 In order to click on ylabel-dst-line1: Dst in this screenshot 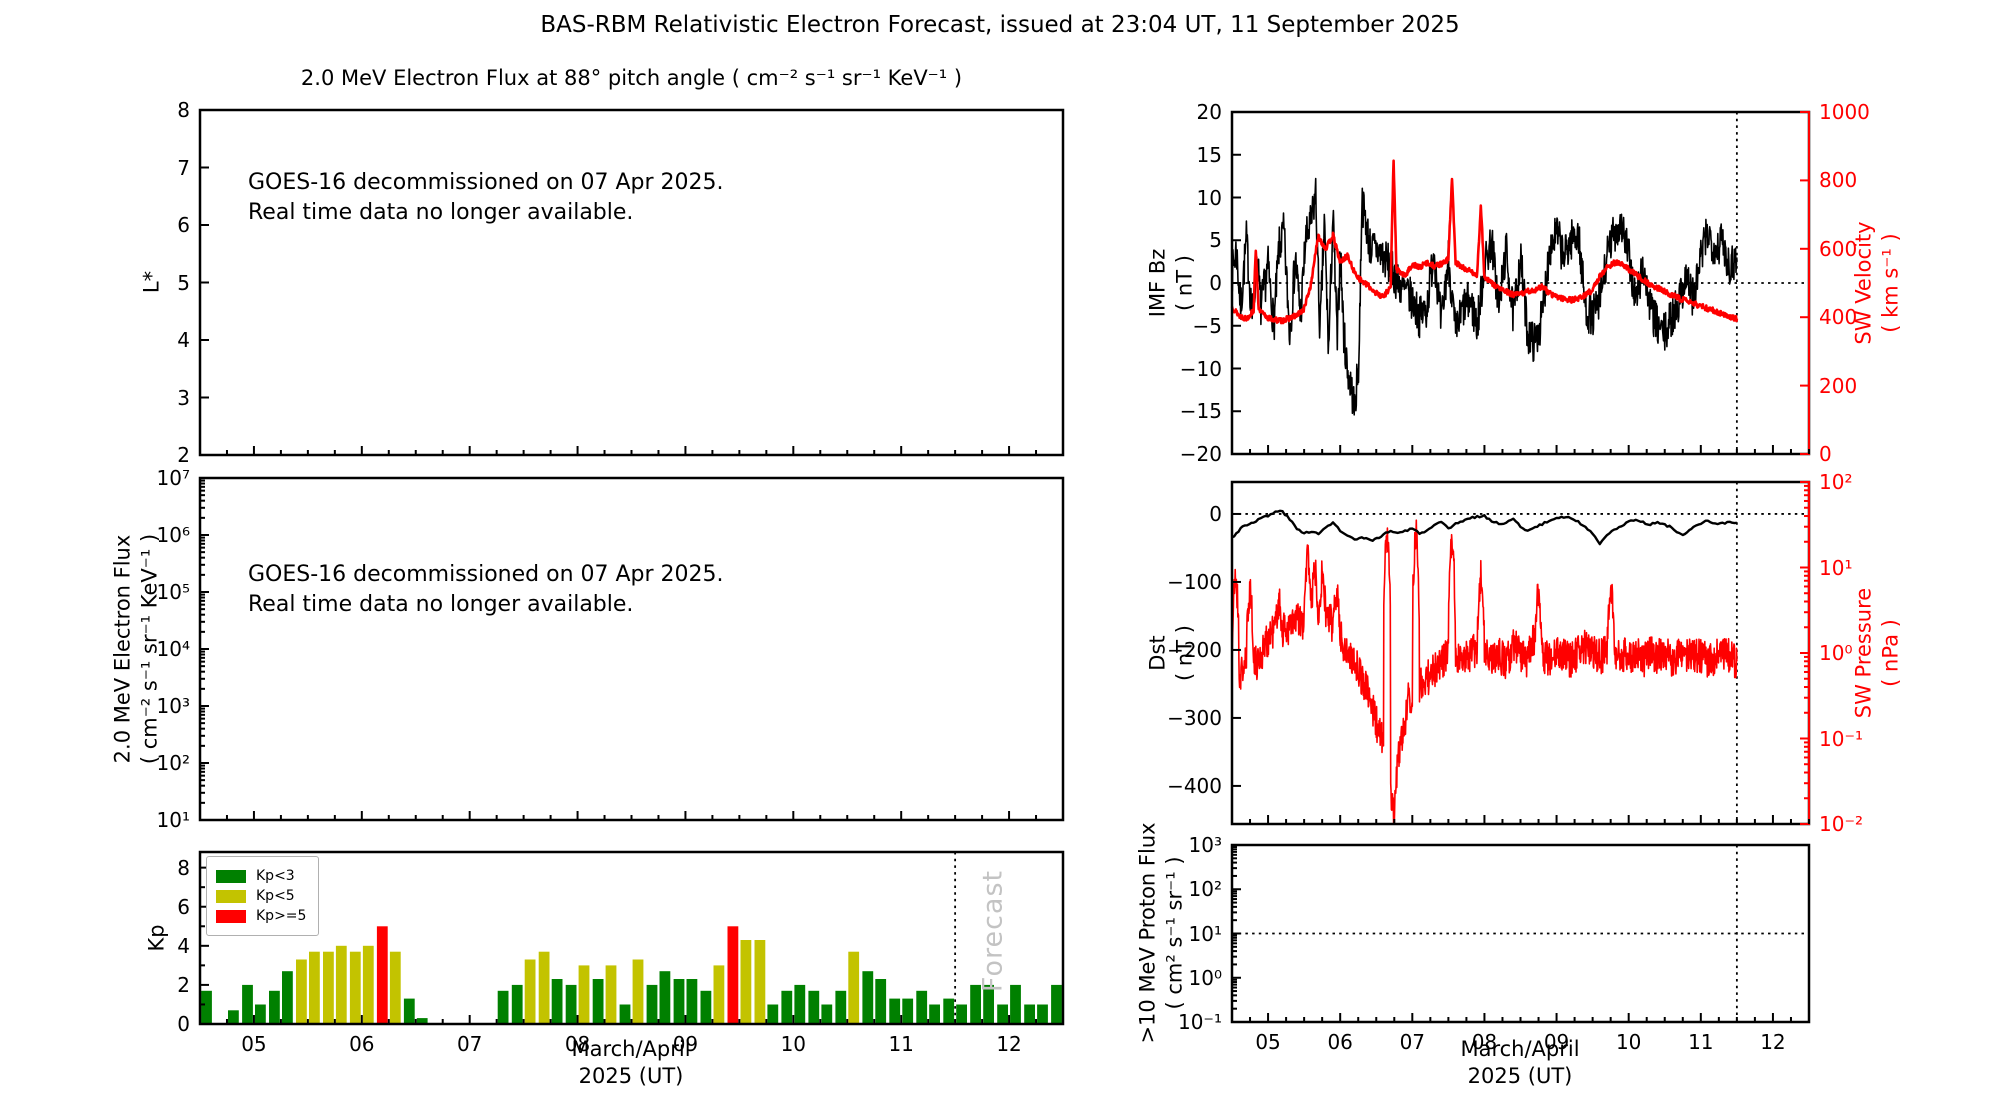, I will do `click(1157, 653)`.